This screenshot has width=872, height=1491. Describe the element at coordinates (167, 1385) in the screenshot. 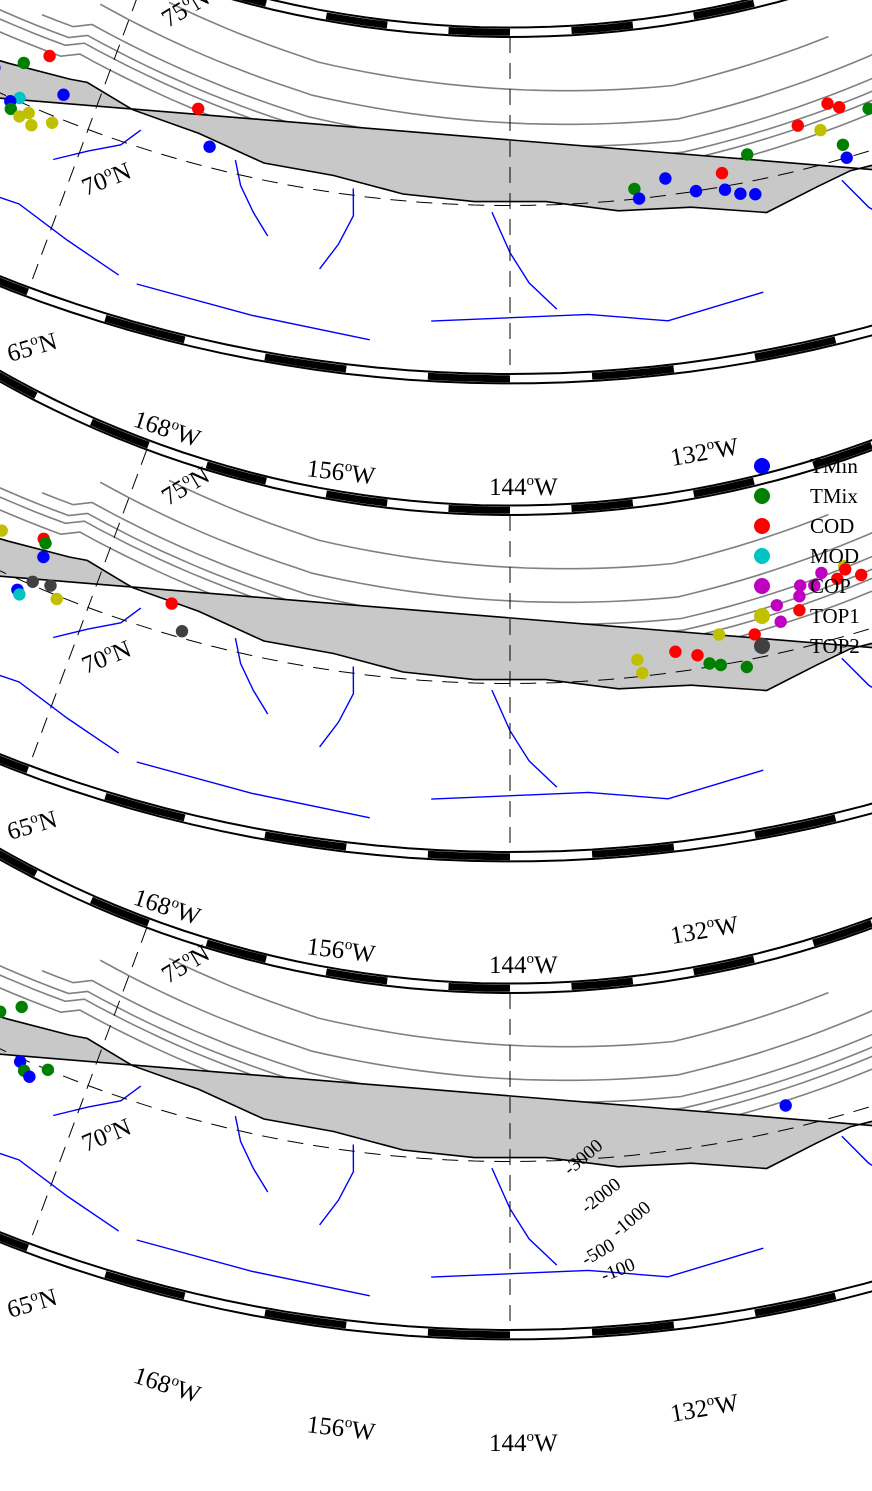

I see `lon-label: 168oW` at that location.